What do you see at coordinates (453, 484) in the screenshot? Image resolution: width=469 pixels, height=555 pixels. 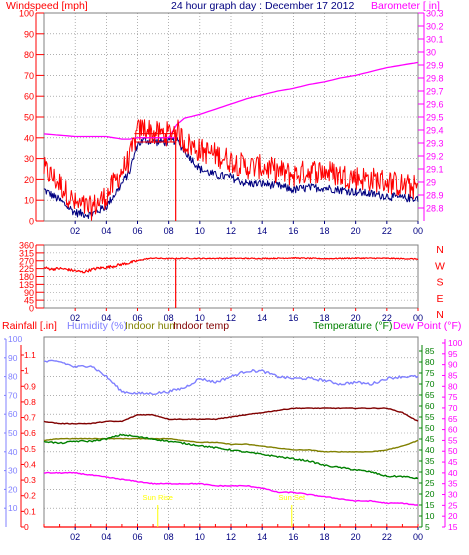 I see `dewpoint-tick-label: 35` at bounding box center [453, 484].